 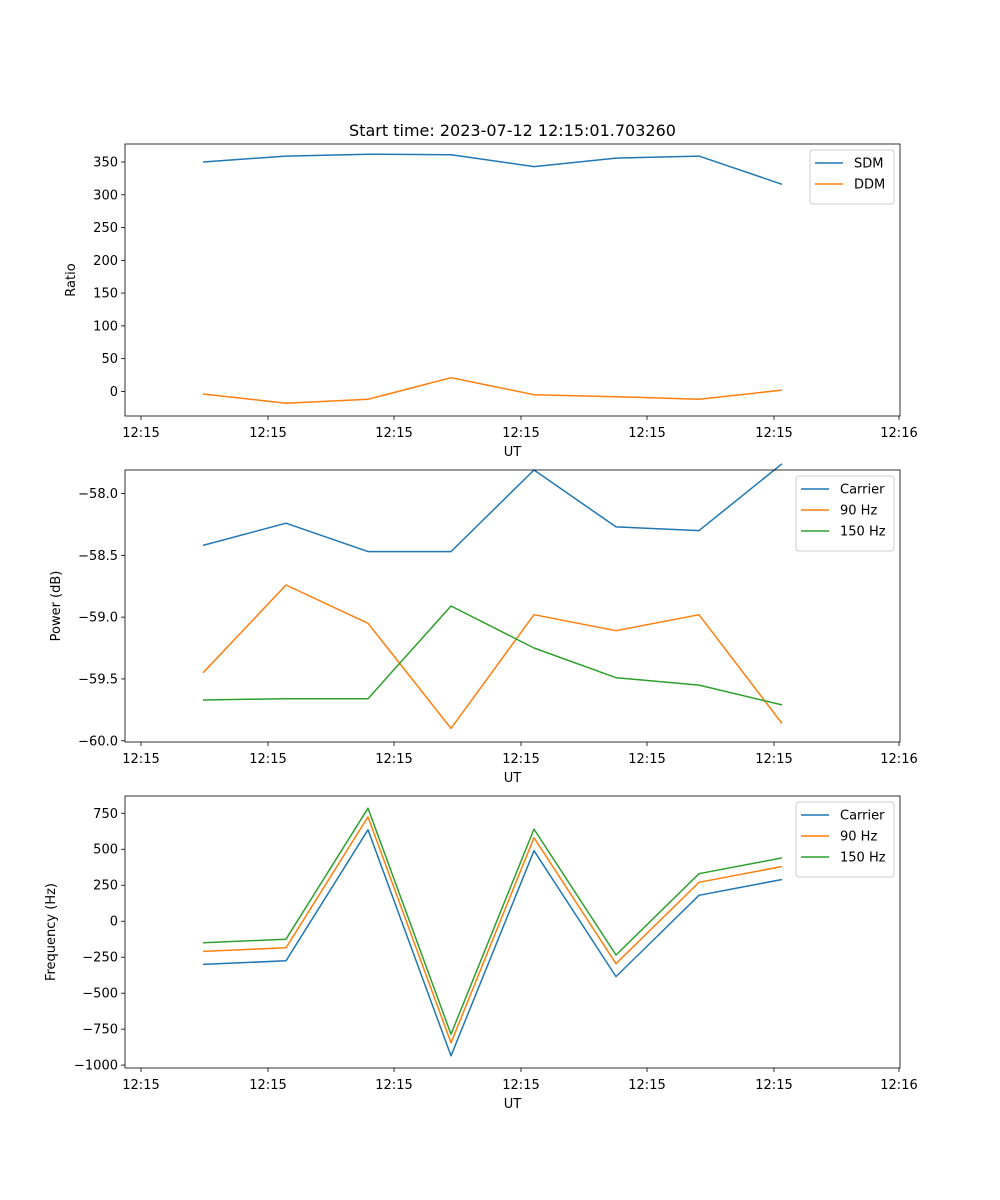 I want to click on y-tick-label: −750, so click(x=100, y=1030).